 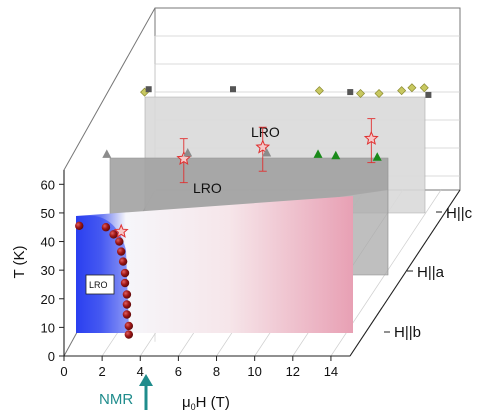 I want to click on y-axis-label: T (K), so click(x=19, y=261).